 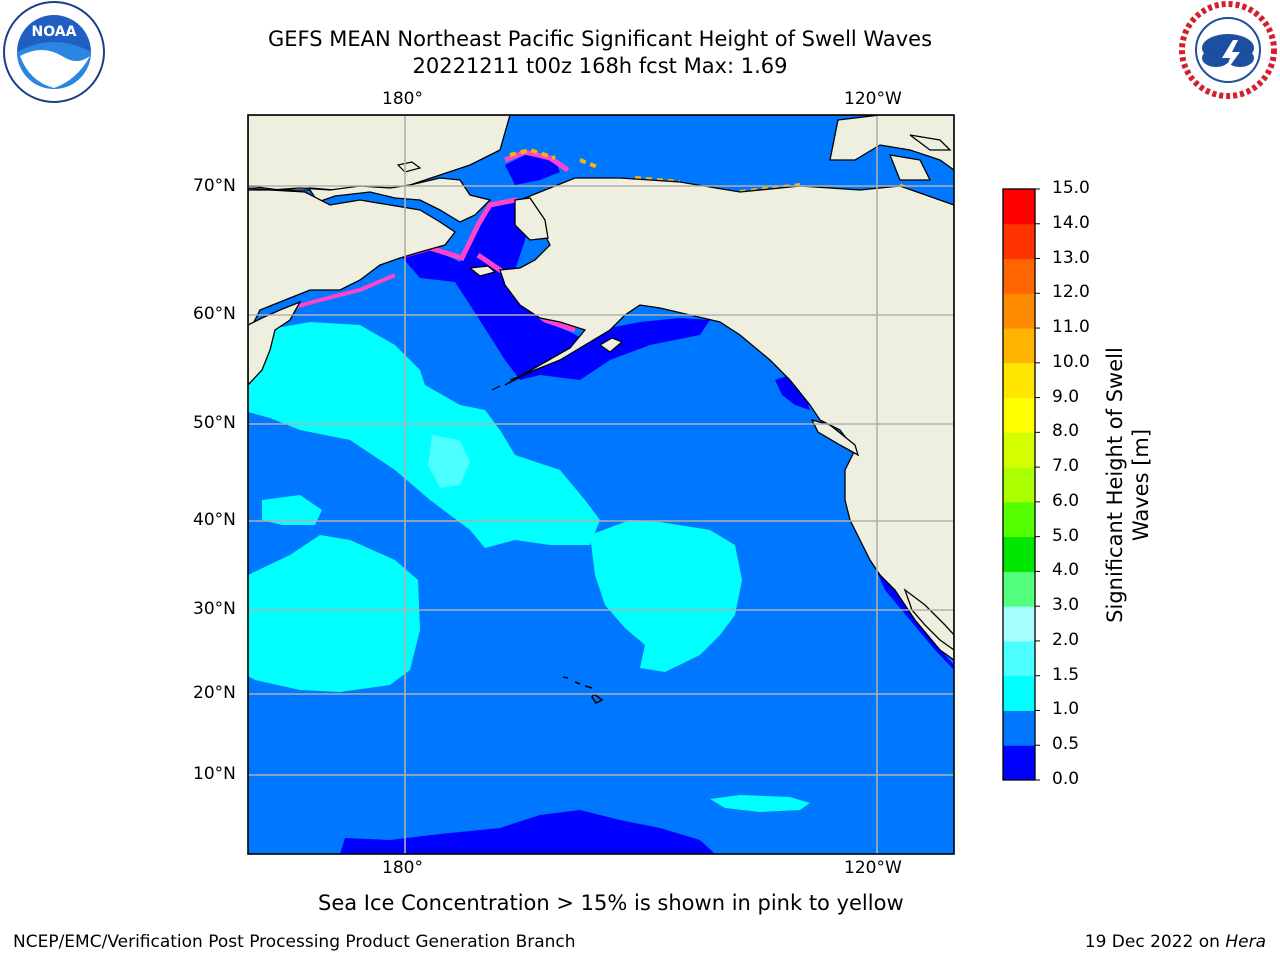 I want to click on land-baja, so click(x=928, y=619).